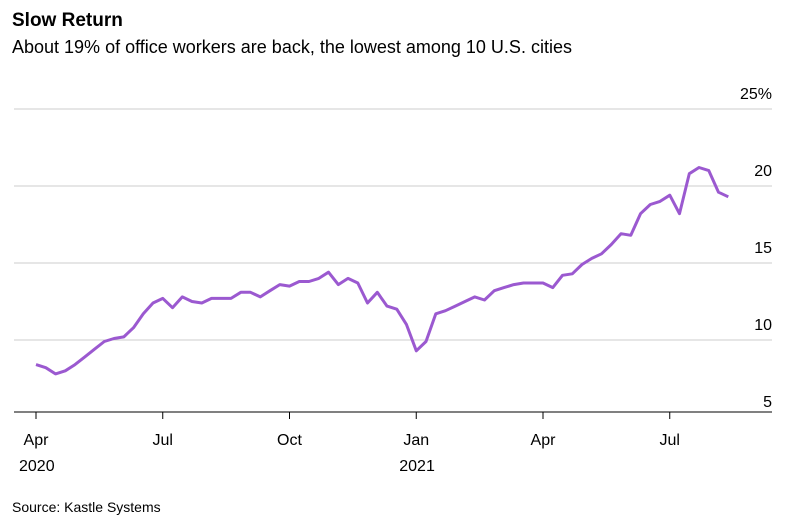 The height and width of the screenshot is (522, 796). Describe the element at coordinates (86, 507) in the screenshot. I see `source: Source: Kastle Systems` at that location.